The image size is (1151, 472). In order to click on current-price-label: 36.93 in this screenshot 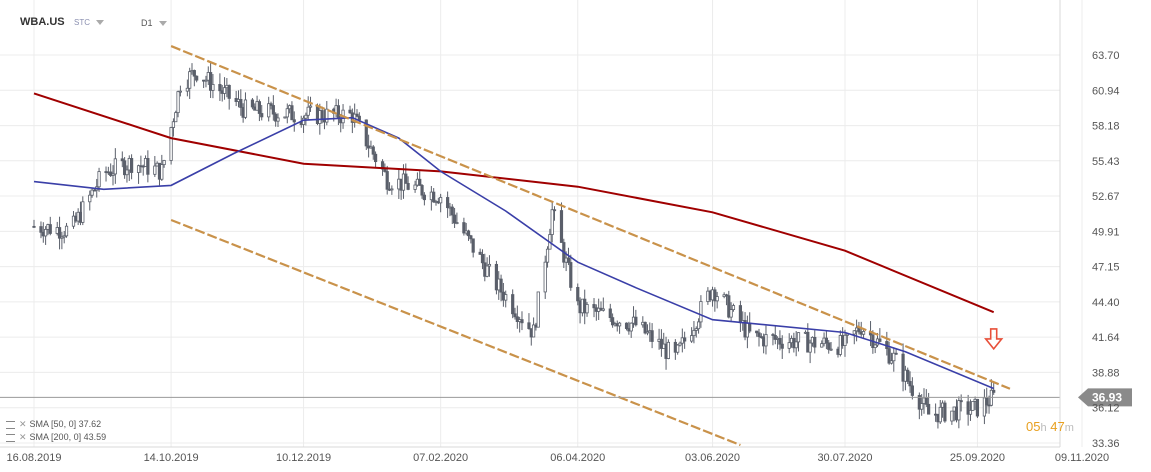, I will do `click(1107, 397)`.